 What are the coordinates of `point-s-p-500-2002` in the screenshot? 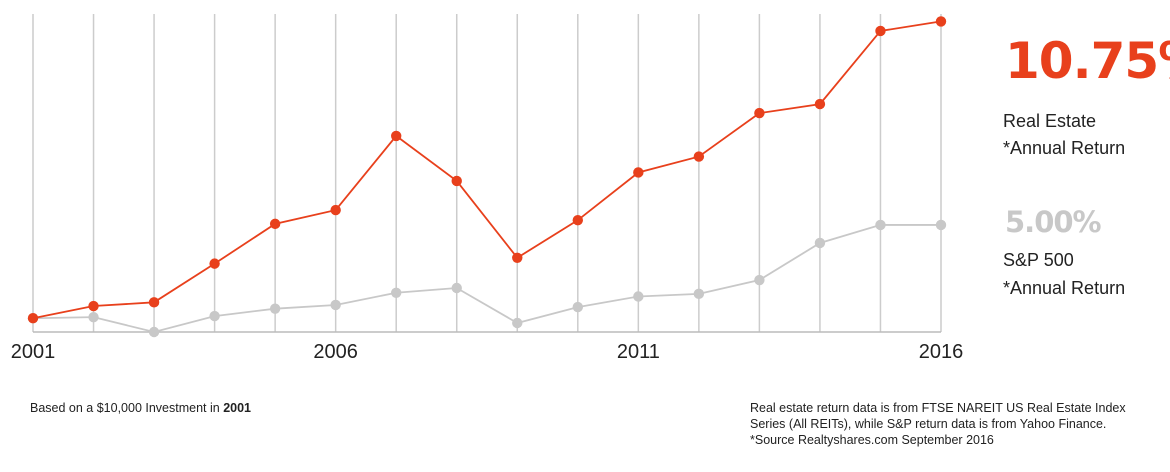 It's located at (93, 317).